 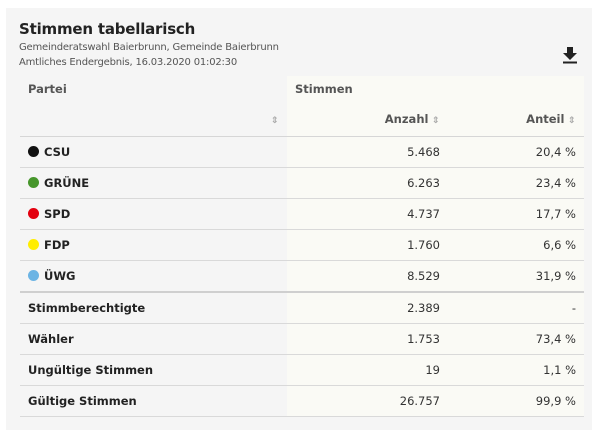 I want to click on card-title: Stimmen tabellarisch, so click(x=107, y=29).